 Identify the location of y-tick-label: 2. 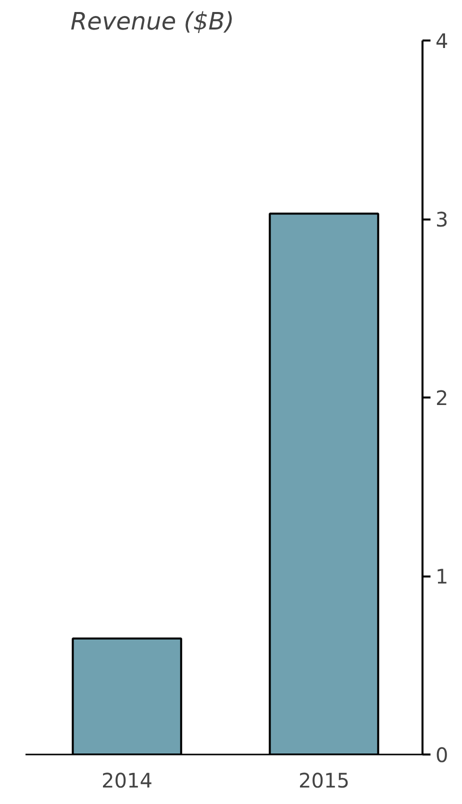
(442, 398).